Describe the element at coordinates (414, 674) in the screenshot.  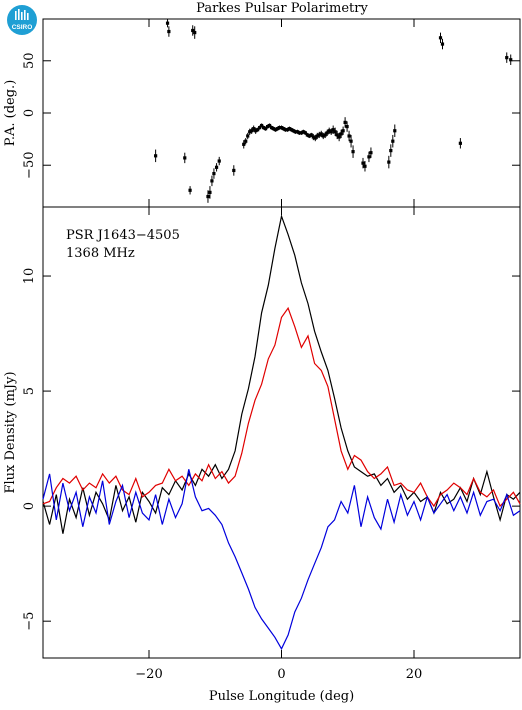
I see `flux-xtick-label: 20` at that location.